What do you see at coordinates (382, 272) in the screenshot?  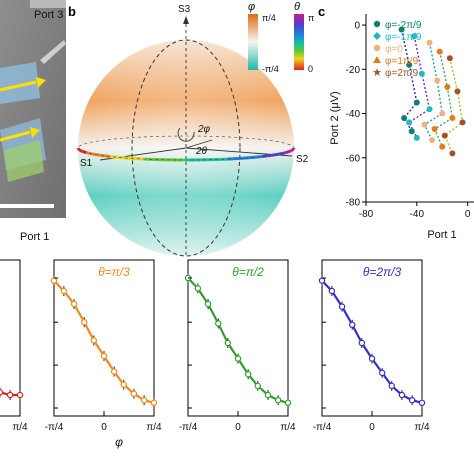 I see `subplot-title: θ=2π/3` at bounding box center [382, 272].